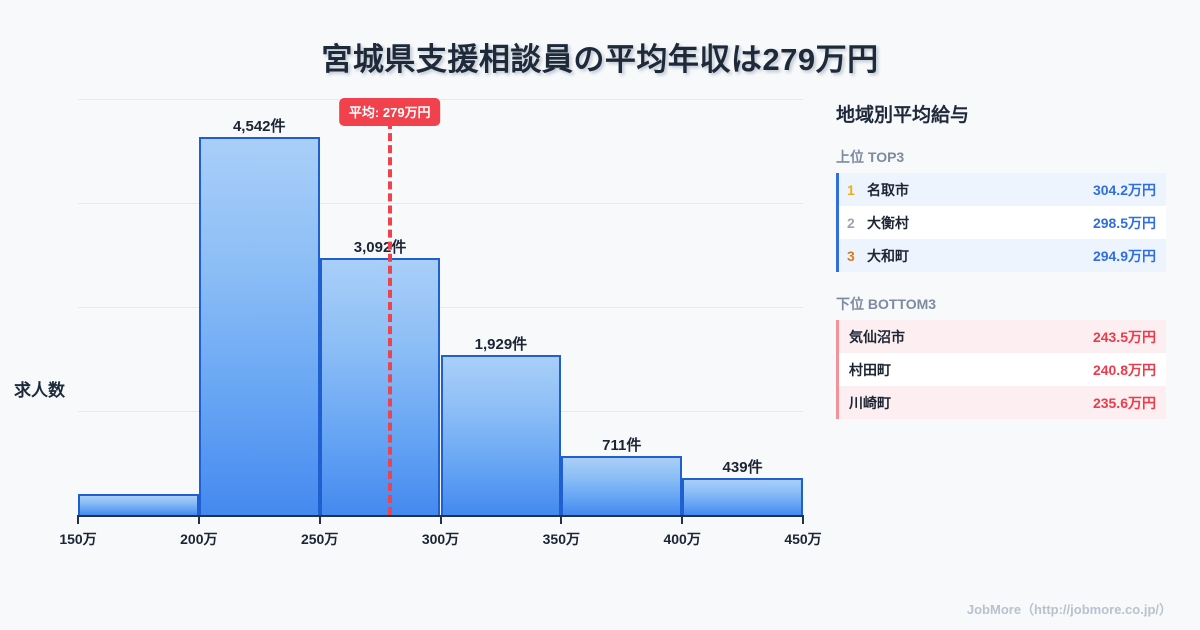  What do you see at coordinates (1124, 369) in the screenshot?
I see `region-salary-value: 240.8万円` at bounding box center [1124, 369].